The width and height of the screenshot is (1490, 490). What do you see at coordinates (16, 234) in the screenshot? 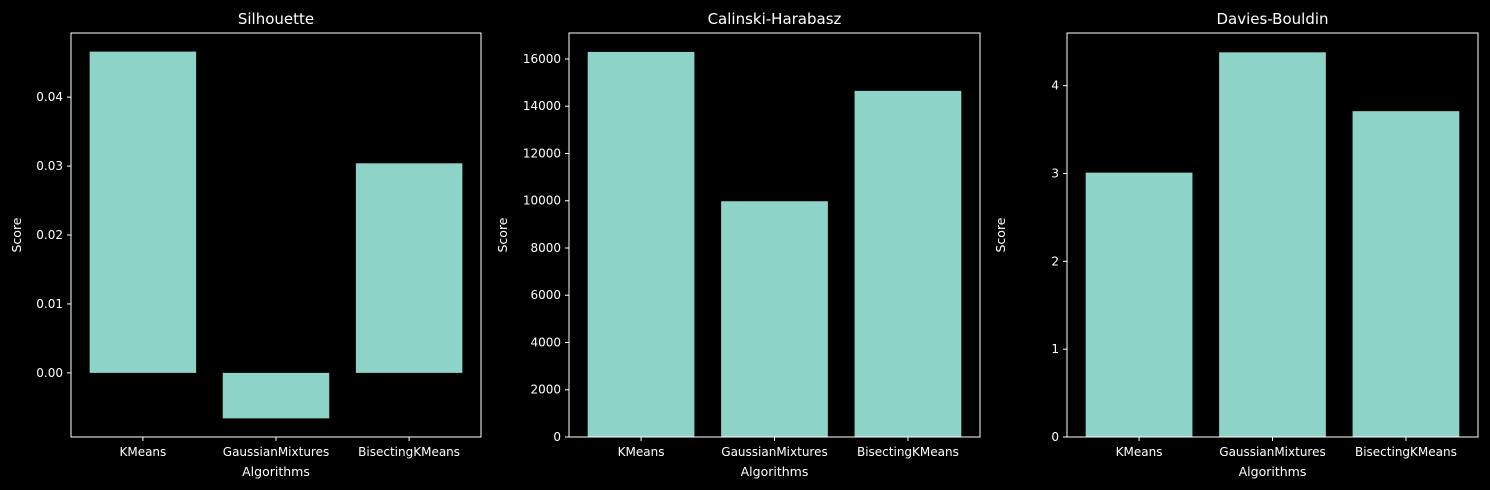
I see `silhouette-ylabel: Score` at bounding box center [16, 234].